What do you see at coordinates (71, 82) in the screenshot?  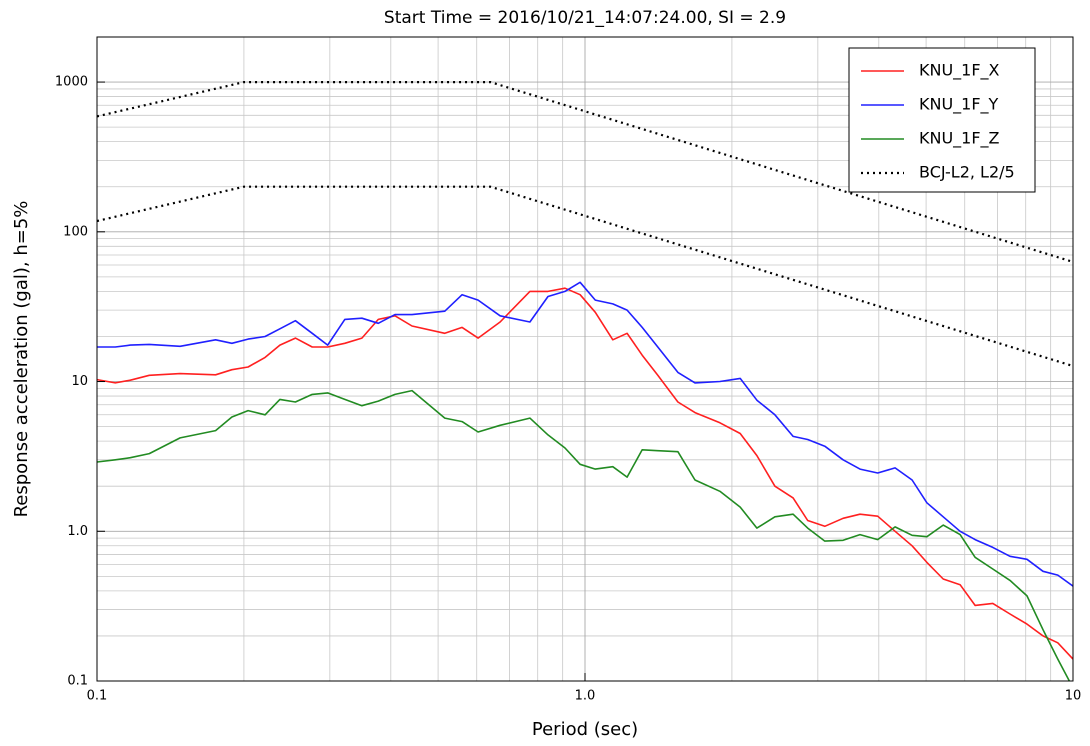 I see `y-tick-label: 1000` at bounding box center [71, 82].